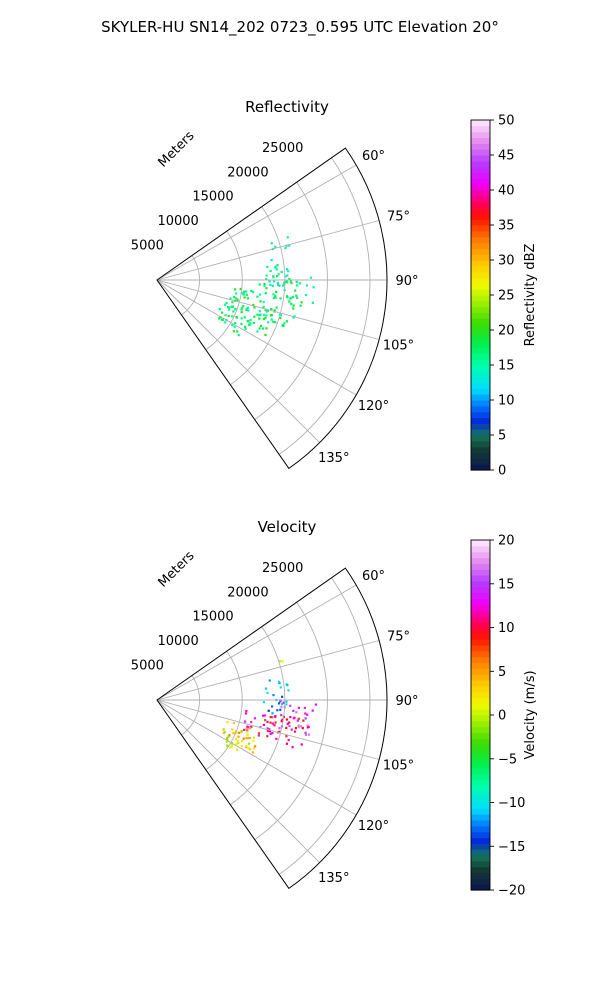 Image resolution: width=600 pixels, height=1000 pixels. I want to click on colorbar-tick-label: 50, so click(506, 121).